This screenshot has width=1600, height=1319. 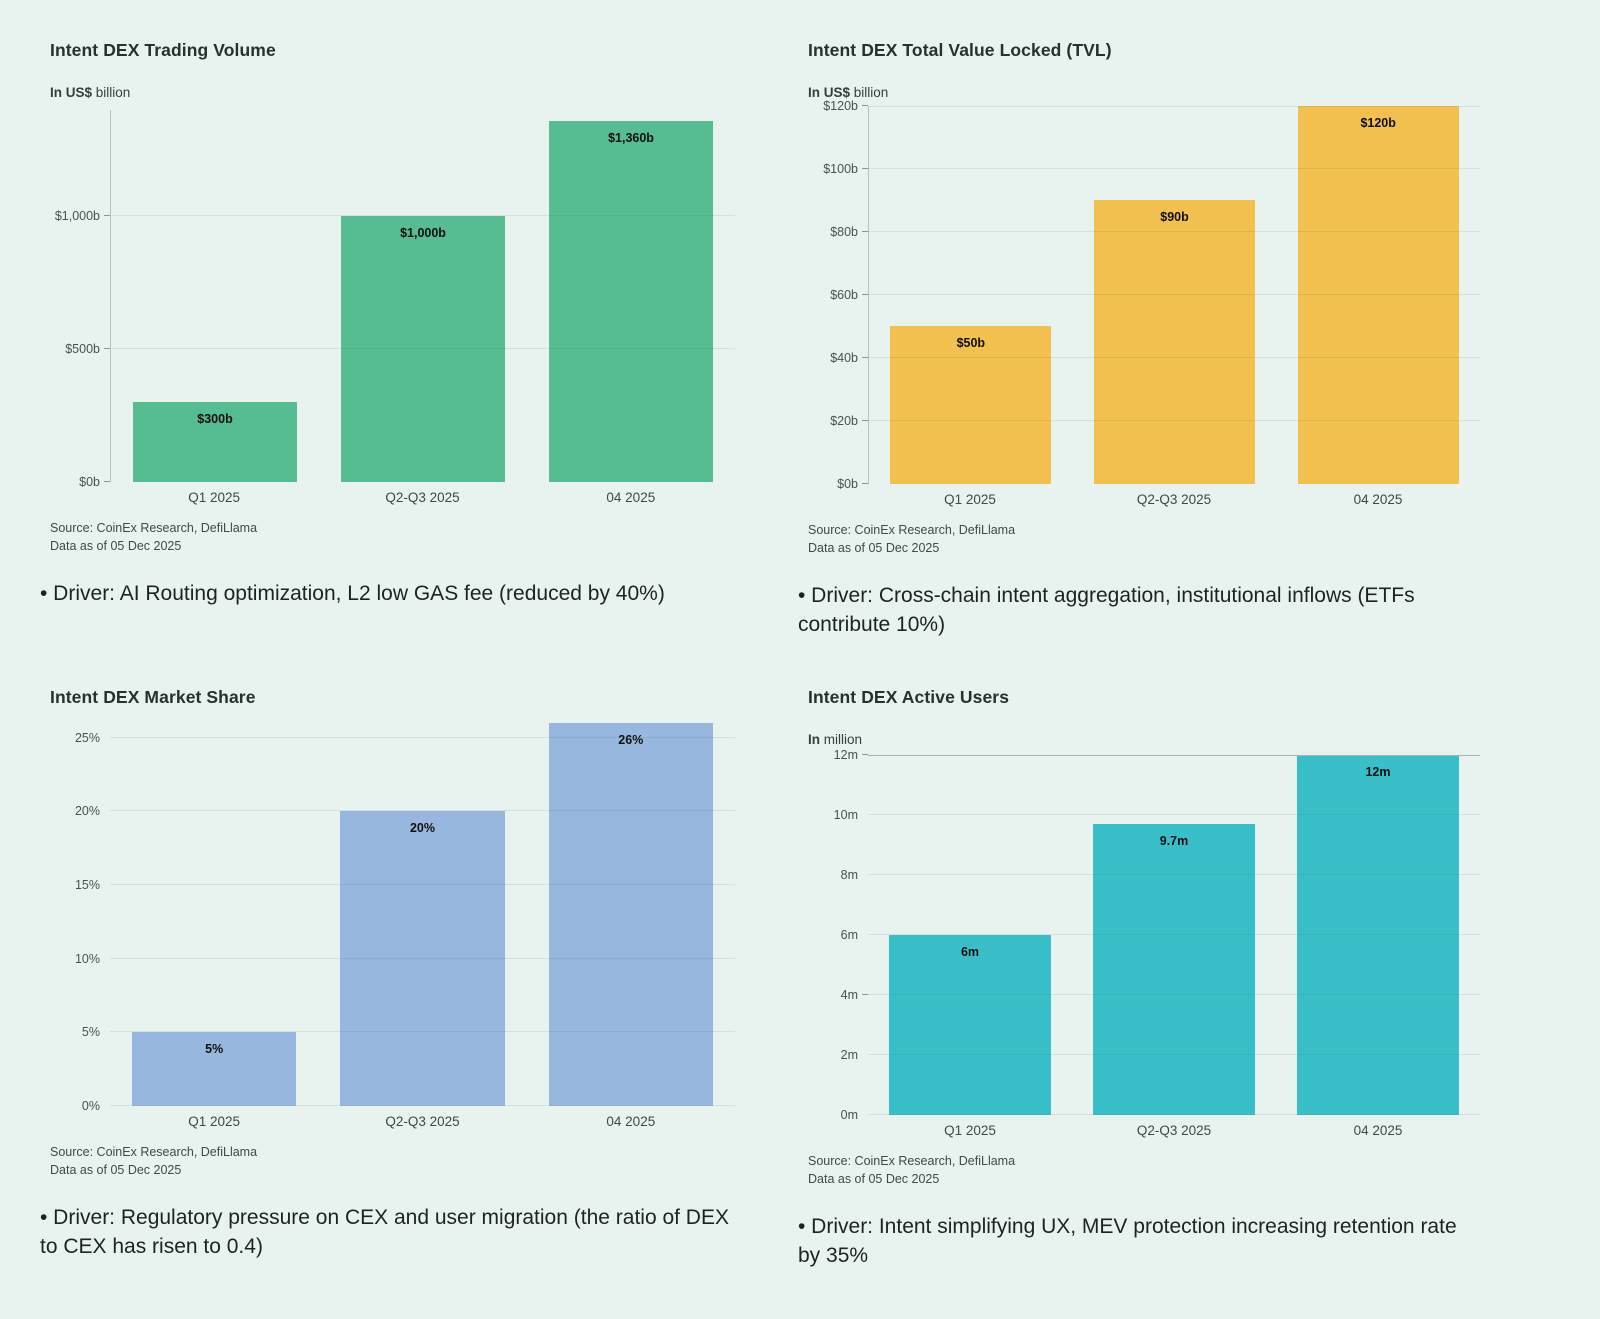 I want to click on y-tick-label: 8m, so click(x=849, y=875).